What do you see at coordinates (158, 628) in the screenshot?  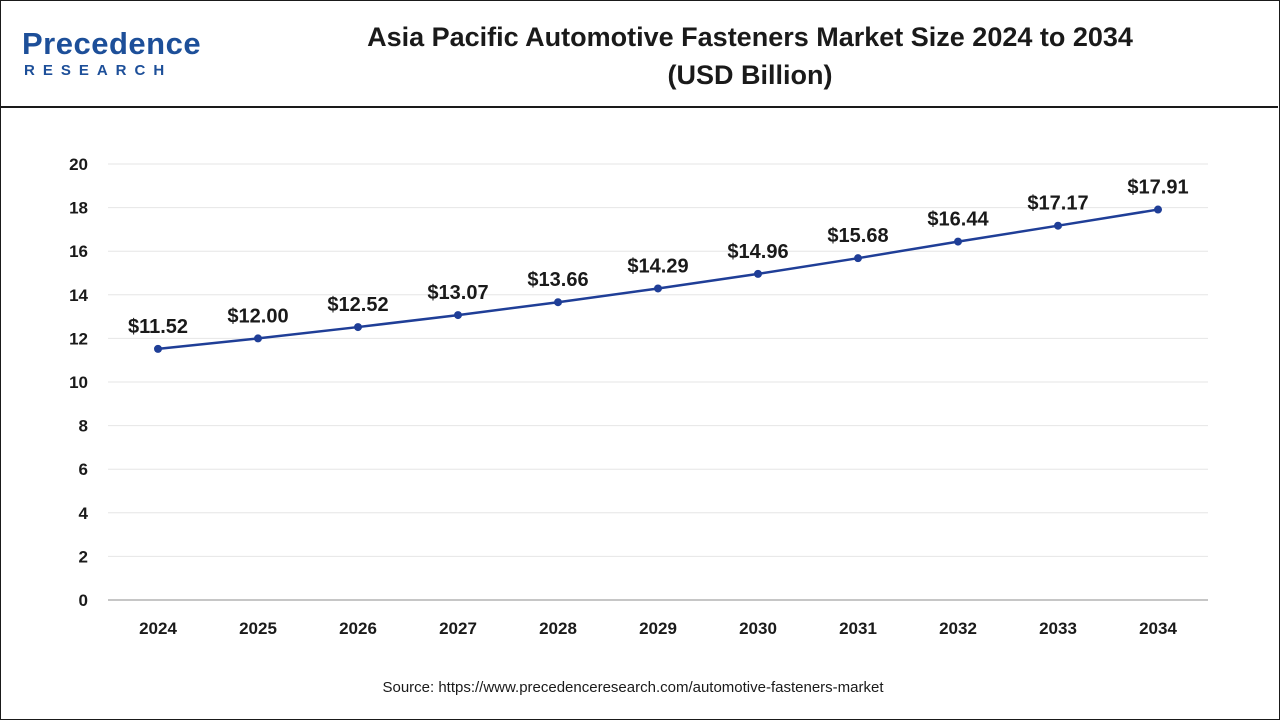 I see `x-tick-label: 2024` at bounding box center [158, 628].